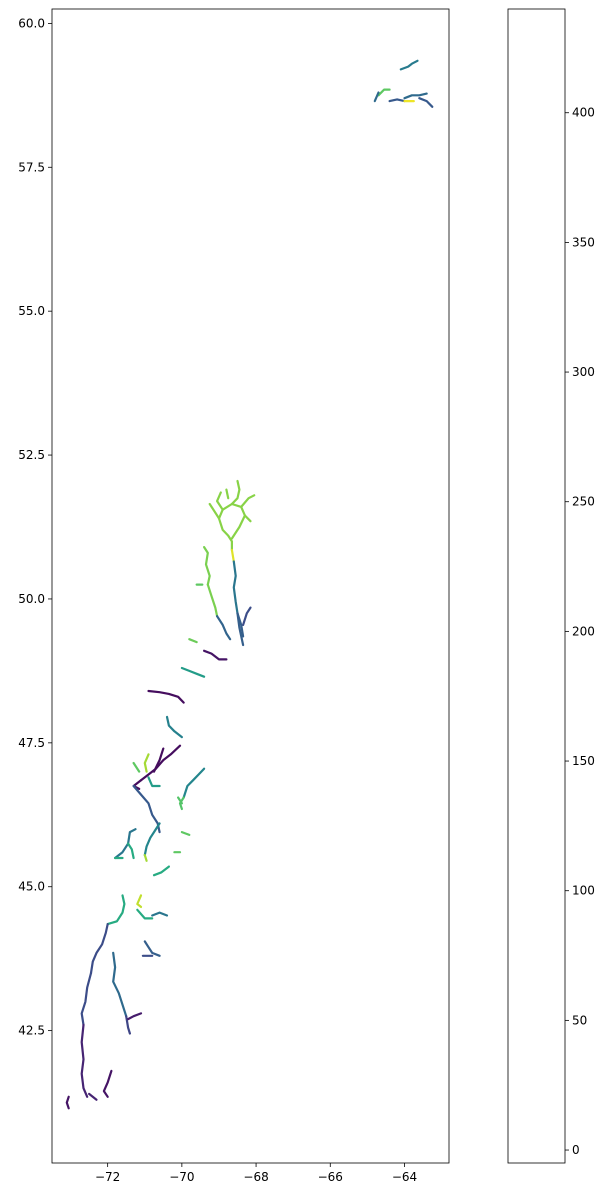  Describe the element at coordinates (583, 891) in the screenshot. I see `colorbar-tick-label: 100` at that location.